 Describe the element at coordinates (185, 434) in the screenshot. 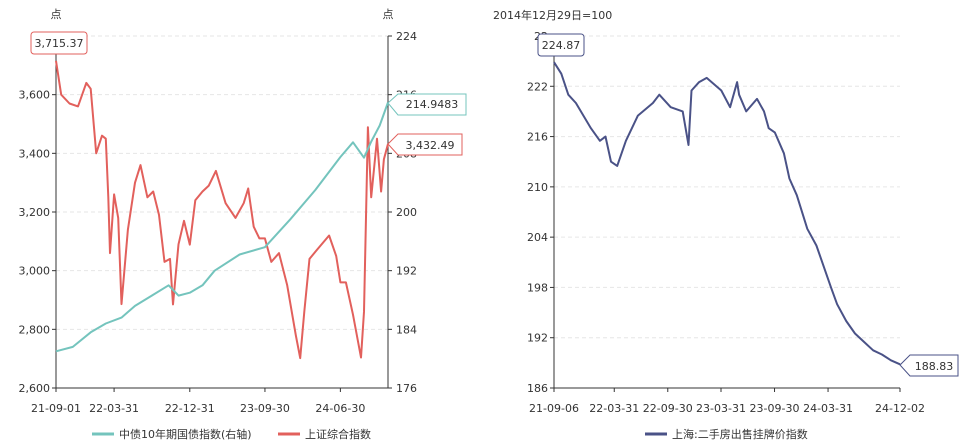

I see `legend-label-bond: 中债10年期国债指数(右轴)` at that location.